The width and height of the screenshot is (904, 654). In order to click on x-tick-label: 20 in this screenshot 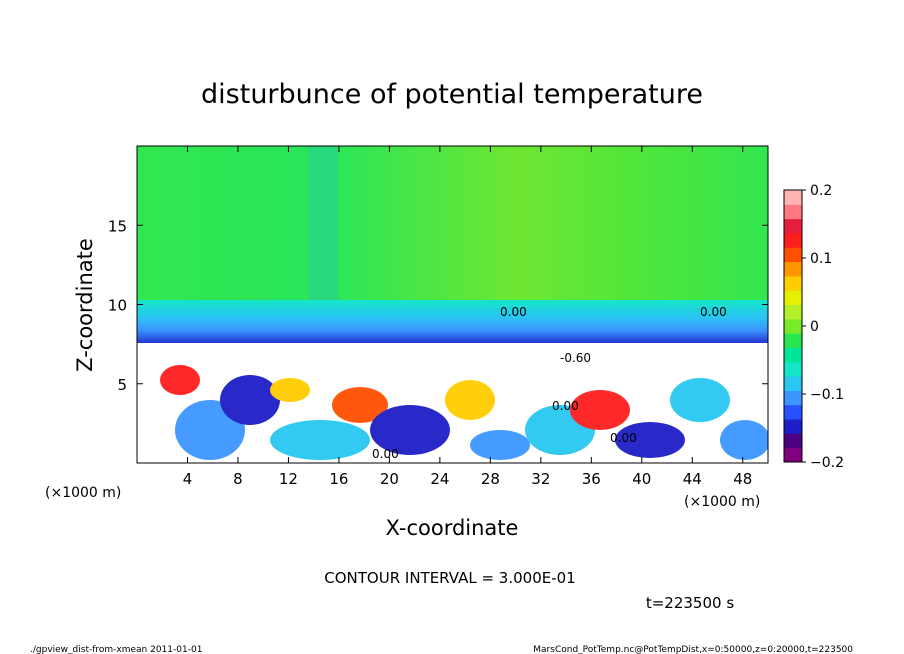, I will do `click(389, 479)`.